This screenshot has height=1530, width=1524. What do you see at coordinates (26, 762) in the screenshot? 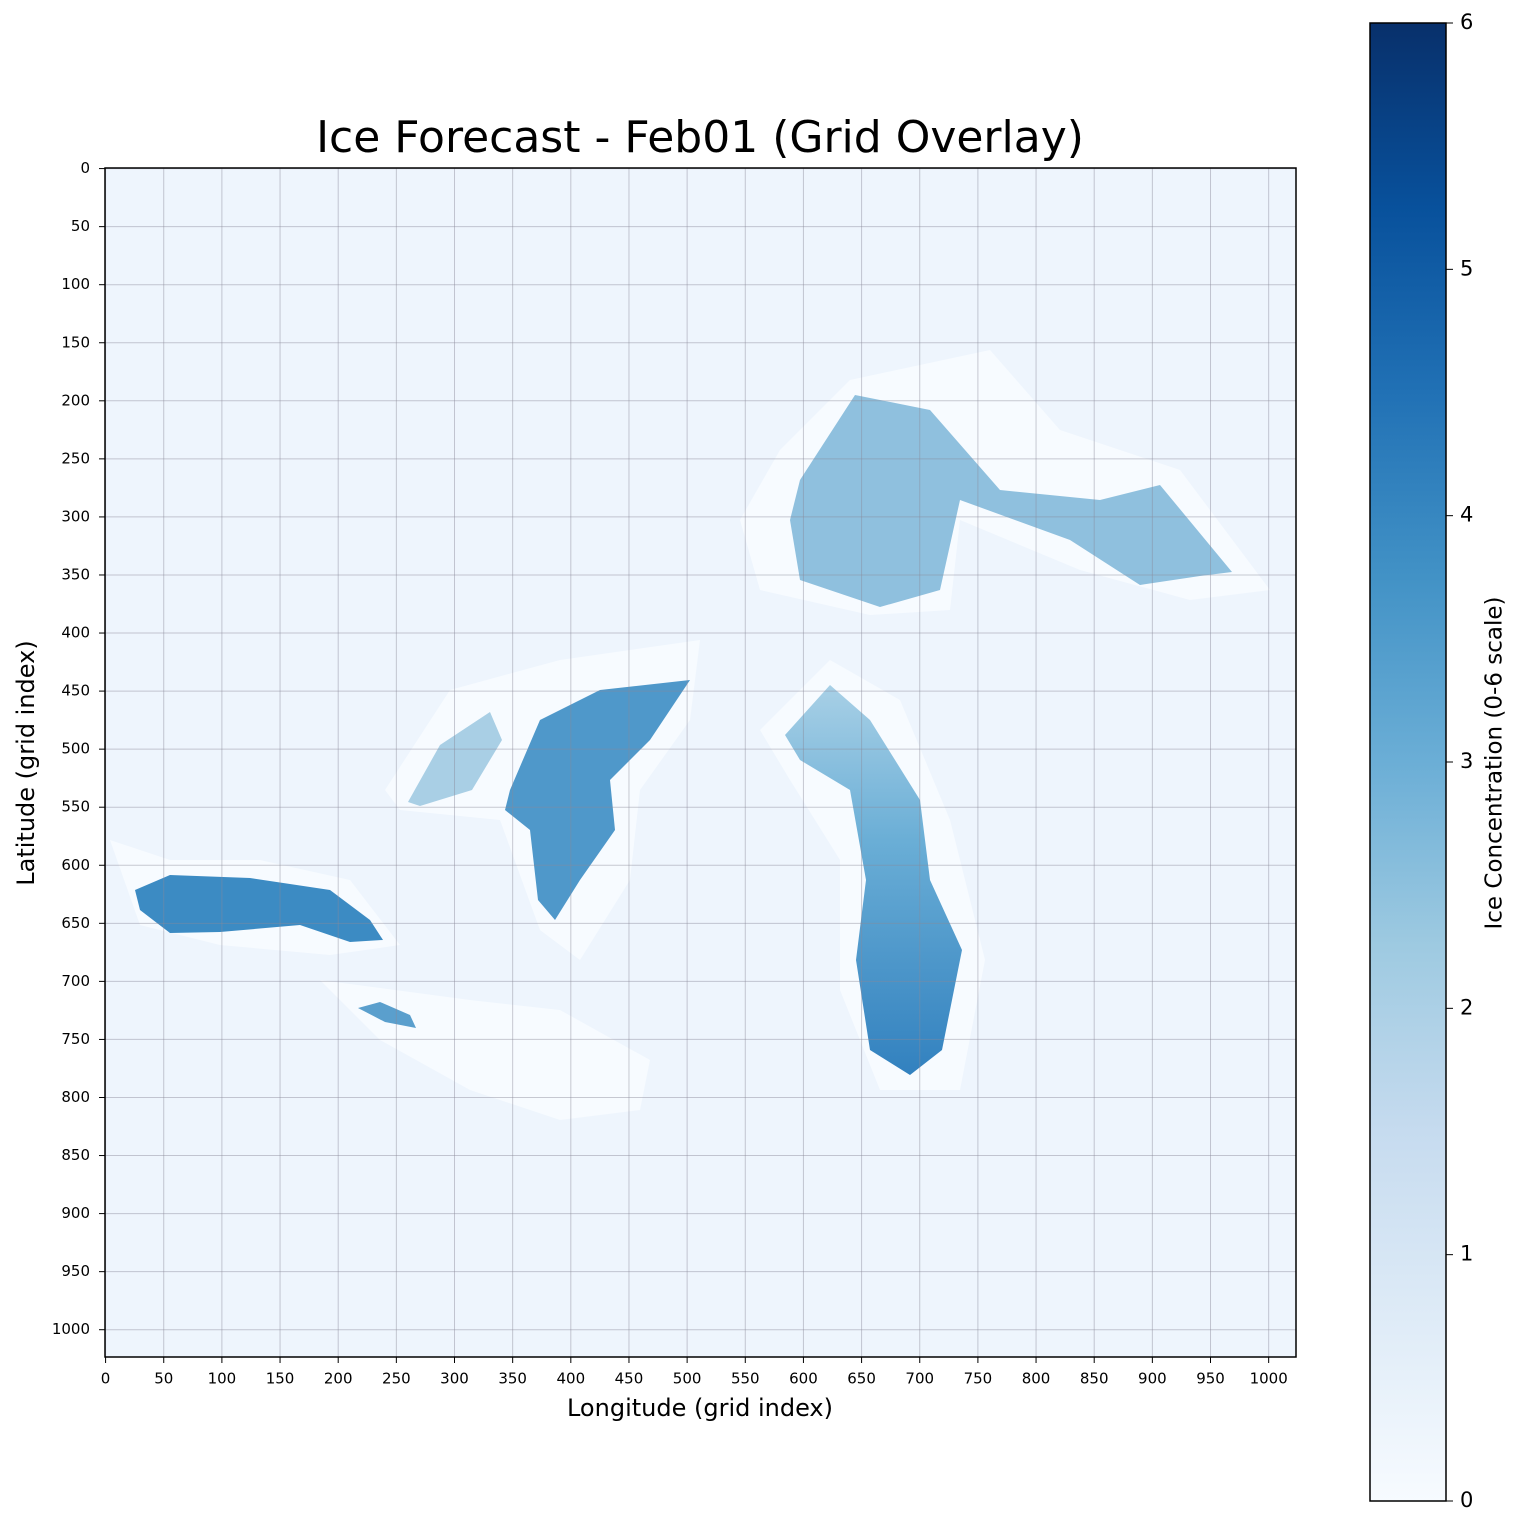
I see `y-axis-label: Latitude (grid index)` at bounding box center [26, 762].